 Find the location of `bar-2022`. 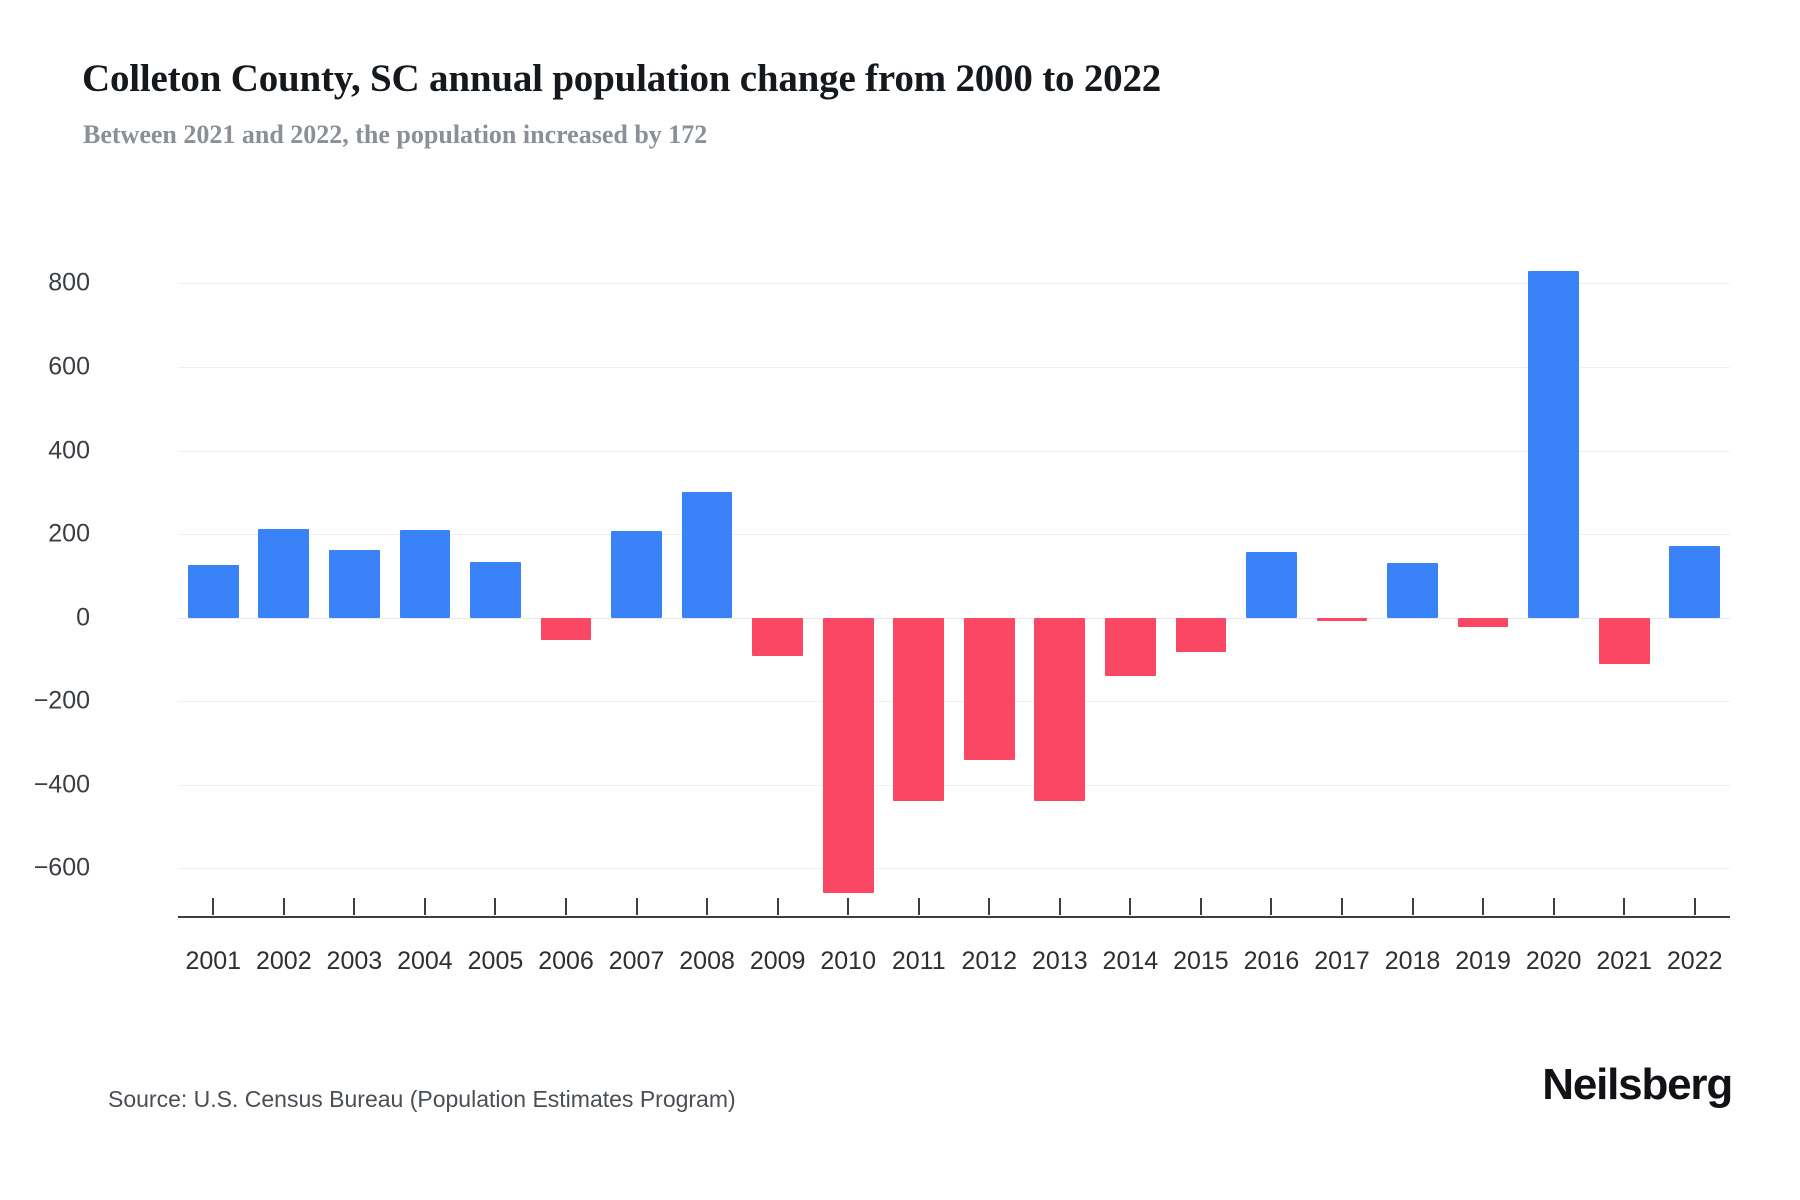

bar-2022 is located at coordinates (1695, 581).